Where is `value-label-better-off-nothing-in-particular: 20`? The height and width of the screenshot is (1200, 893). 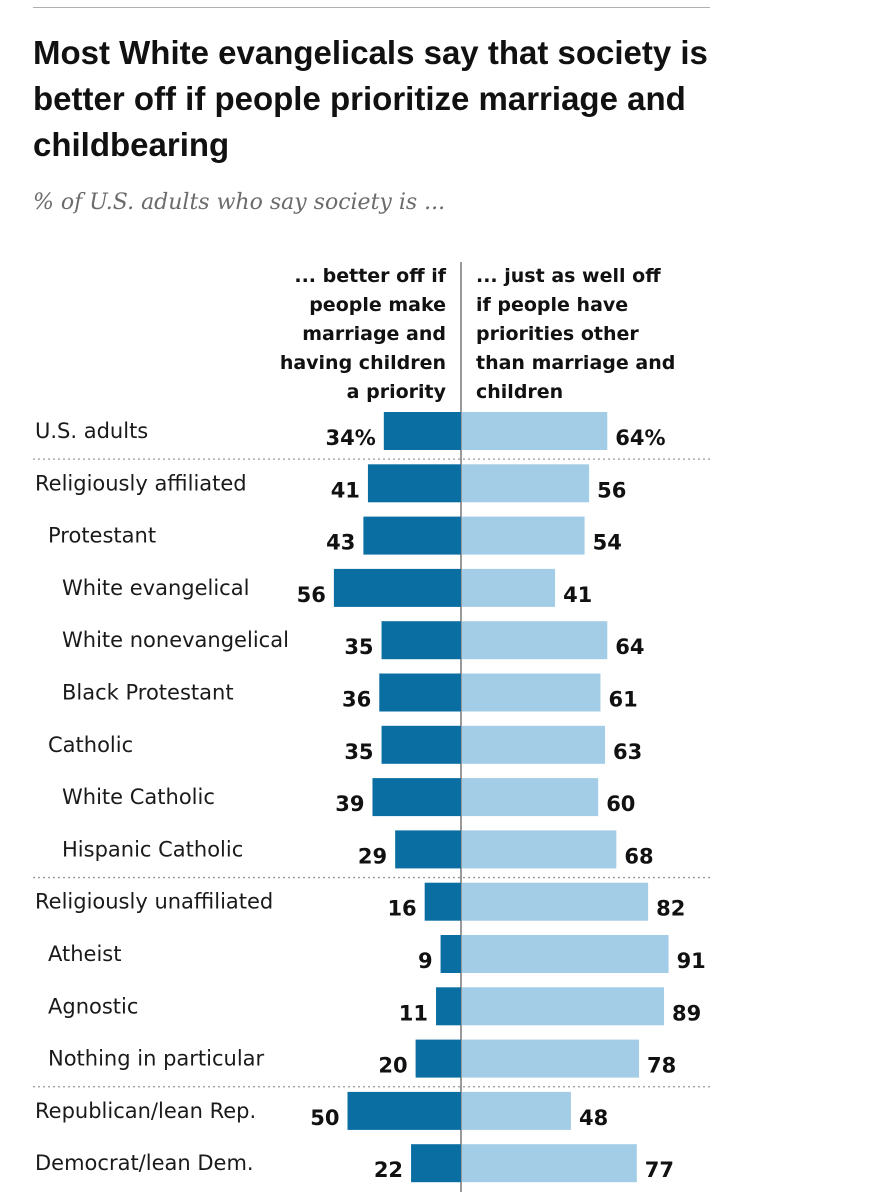 value-label-better-off-nothing-in-particular: 20 is located at coordinates (392, 1066).